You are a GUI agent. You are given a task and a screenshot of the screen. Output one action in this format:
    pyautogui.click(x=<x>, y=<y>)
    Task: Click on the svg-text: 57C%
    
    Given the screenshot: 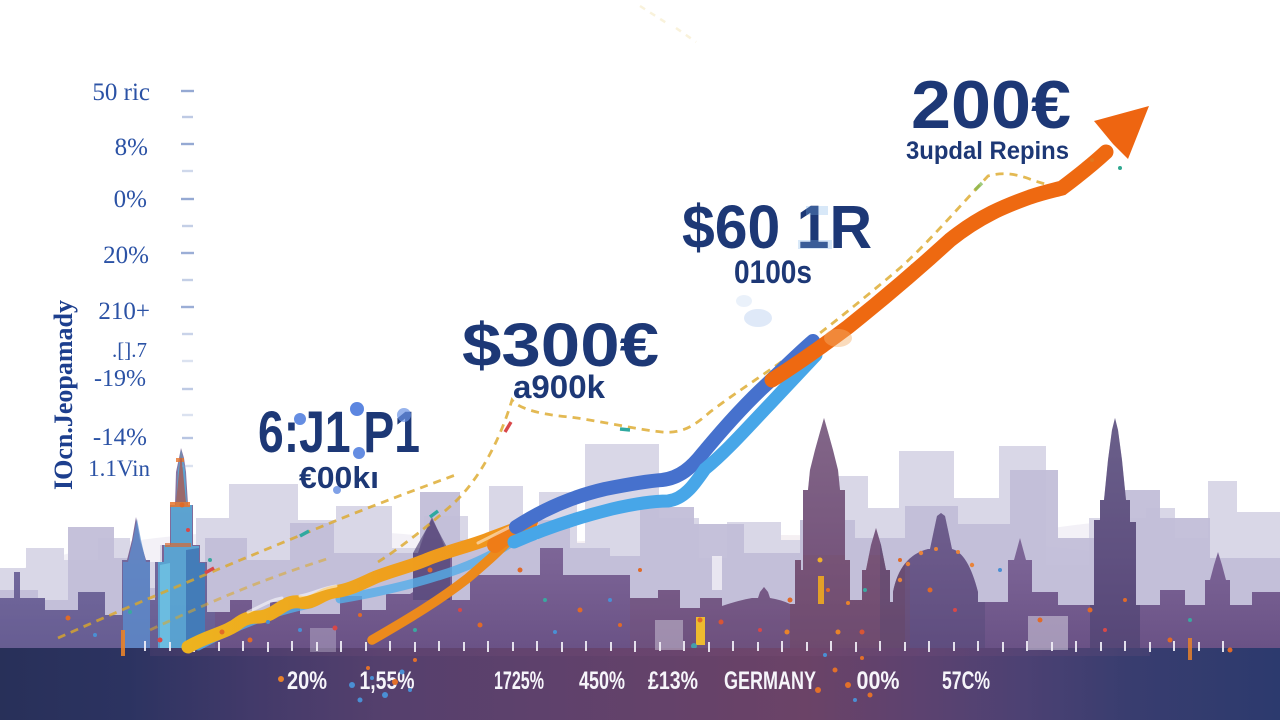 What is the action you would take?
    pyautogui.click(x=966, y=681)
    